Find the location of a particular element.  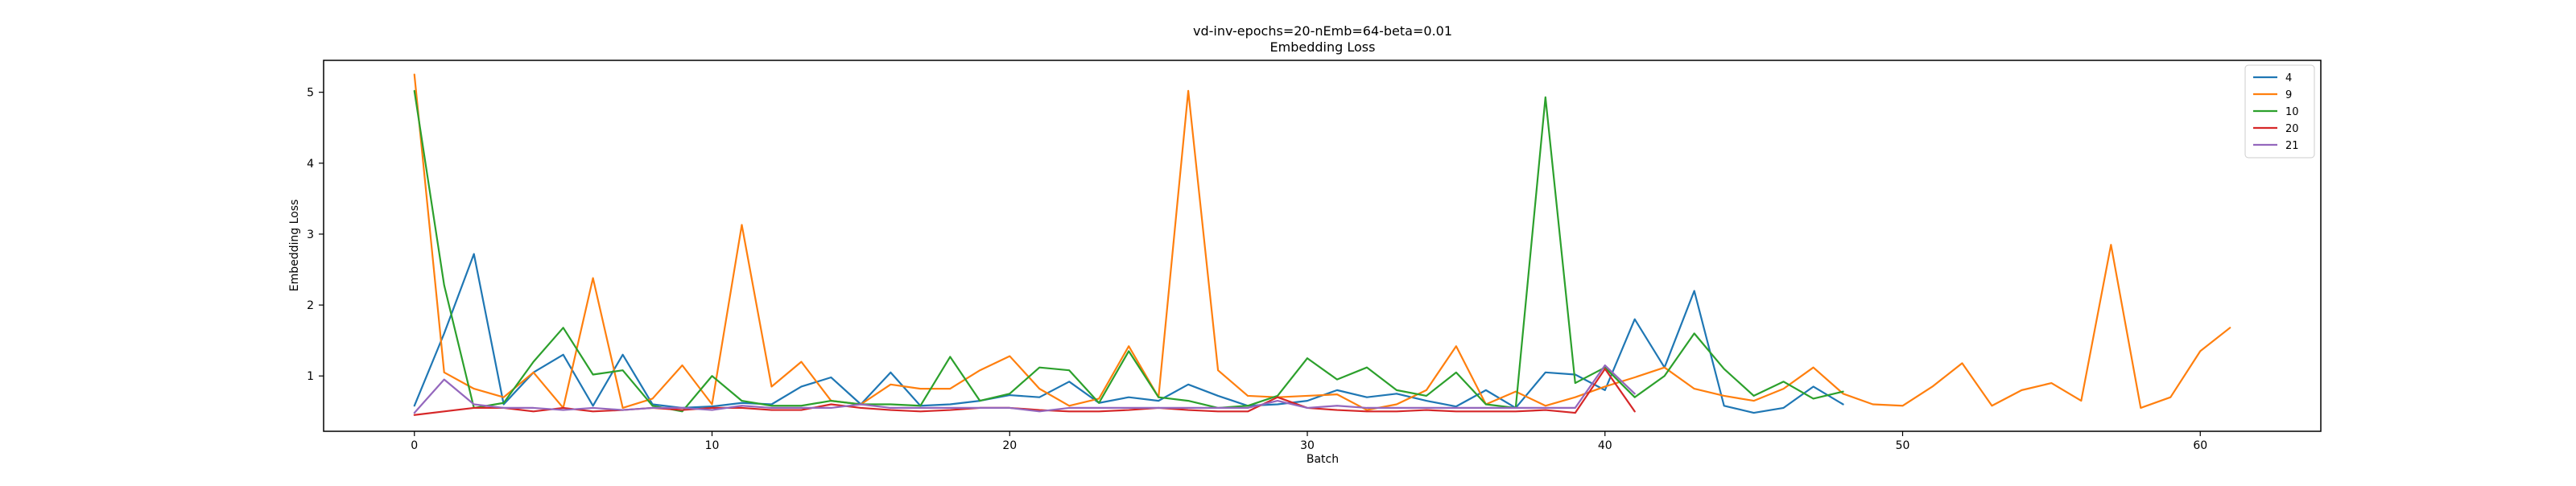

legend-box is located at coordinates (2279, 111).